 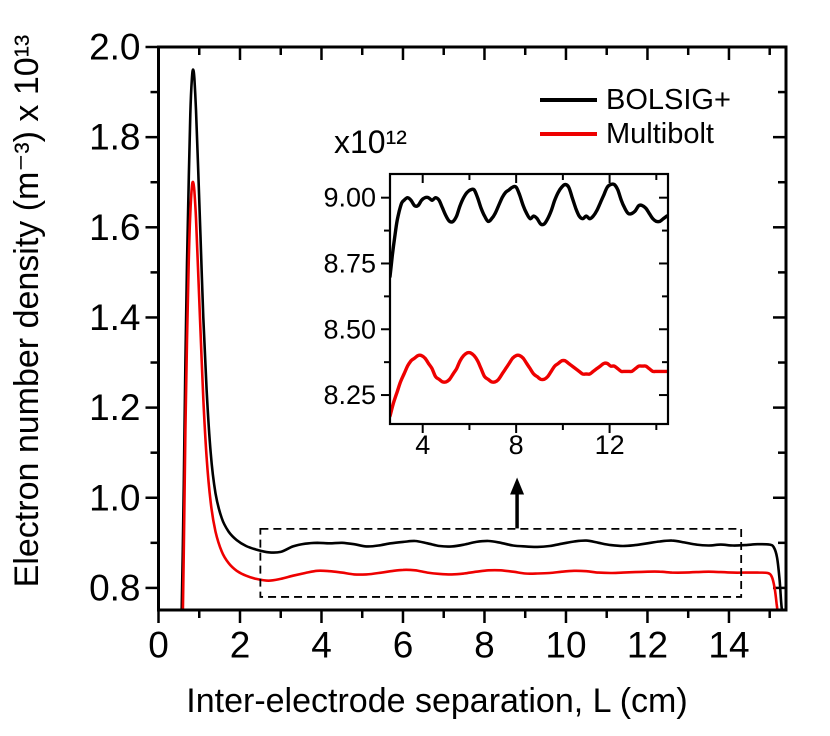 I want to click on main-y-tick-label: 1.0, so click(x=114, y=497).